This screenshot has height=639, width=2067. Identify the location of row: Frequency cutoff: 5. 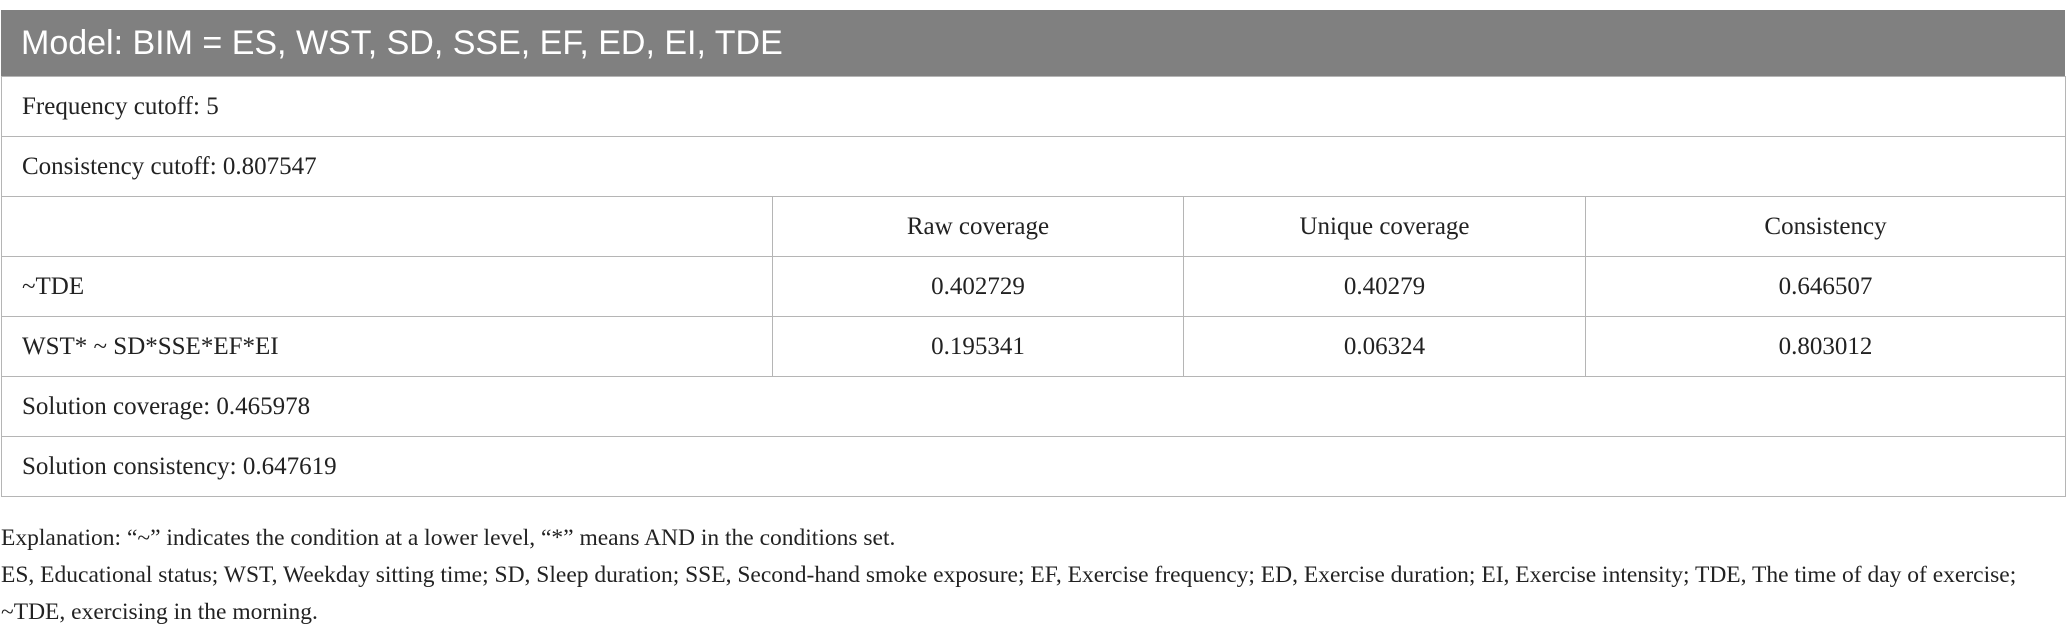
(1033, 106).